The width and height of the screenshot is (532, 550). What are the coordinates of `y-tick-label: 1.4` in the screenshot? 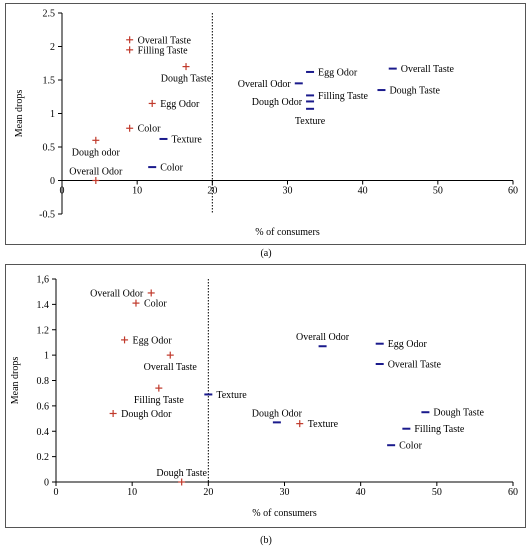 It's located at (43, 305).